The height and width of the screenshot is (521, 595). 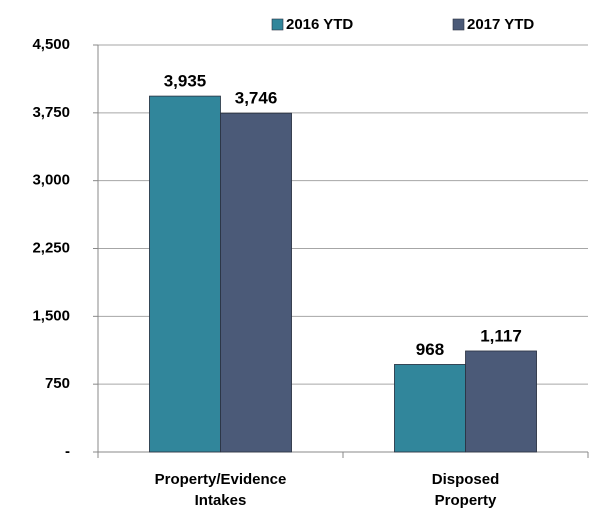 I want to click on legend-label: 2017 YTD, so click(x=500, y=24).